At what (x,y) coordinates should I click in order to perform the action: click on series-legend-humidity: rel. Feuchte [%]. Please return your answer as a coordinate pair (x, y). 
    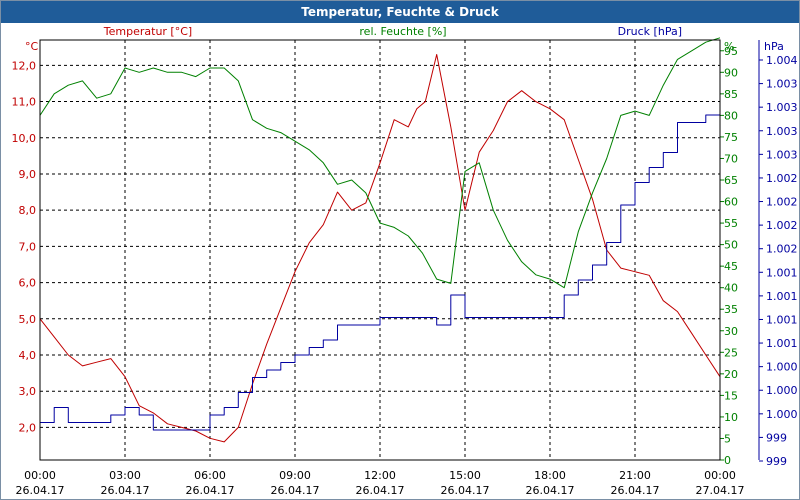
    Looking at the image, I should click on (402, 31).